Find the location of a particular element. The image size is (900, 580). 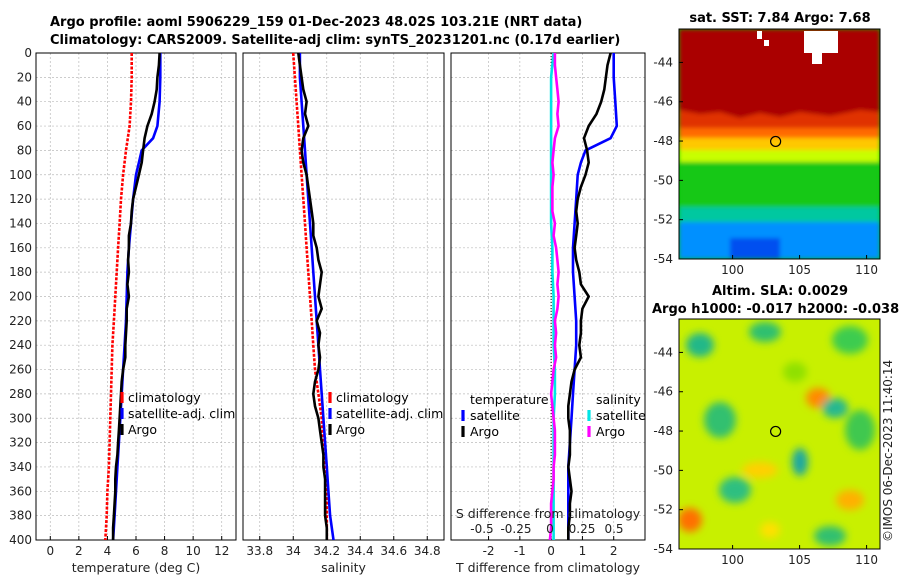

legend-title-temperature: temperature is located at coordinates (509, 399).